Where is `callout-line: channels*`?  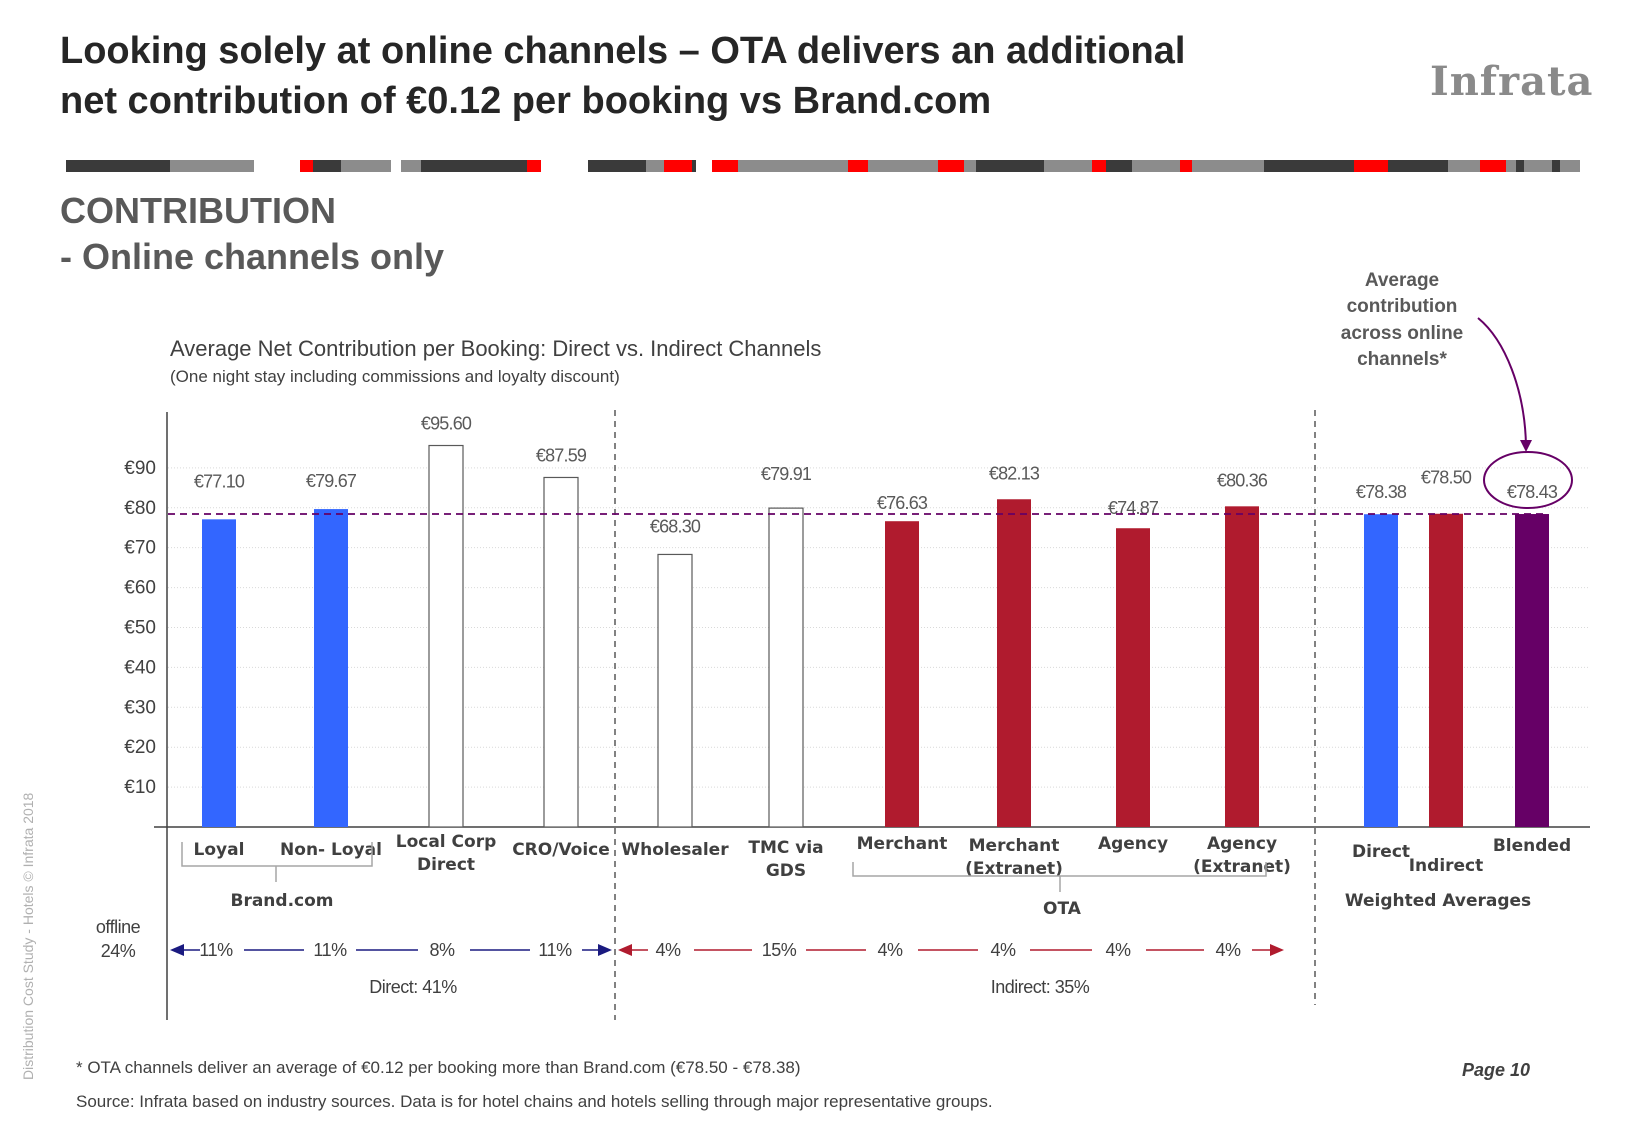
callout-line: channels* is located at coordinates (1402, 359).